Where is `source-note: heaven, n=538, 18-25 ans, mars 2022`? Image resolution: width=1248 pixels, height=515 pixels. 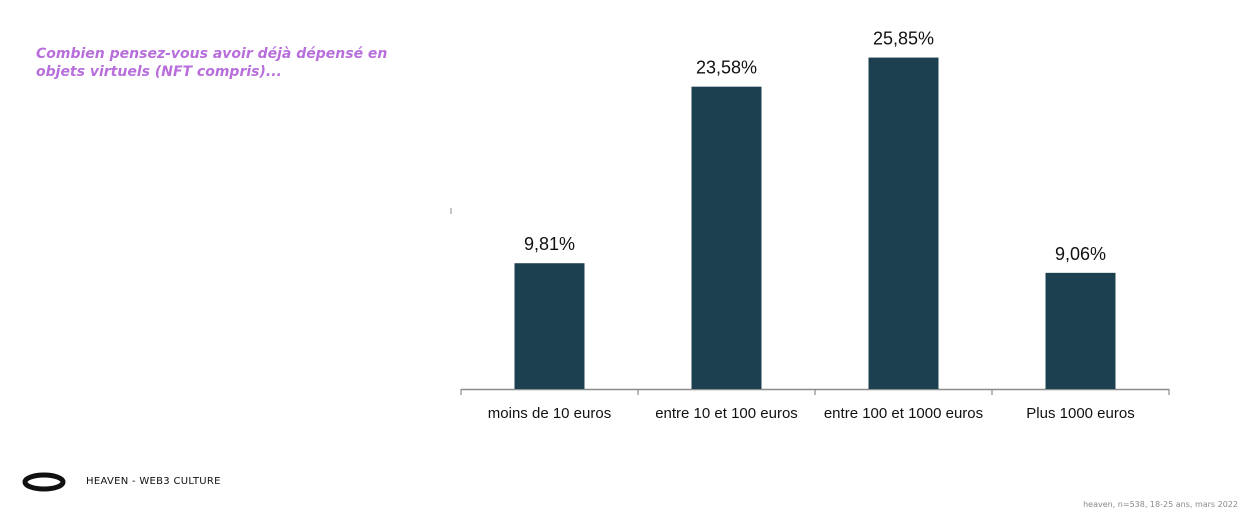 source-note: heaven, n=538, 18-25 ans, mars 2022 is located at coordinates (1160, 504).